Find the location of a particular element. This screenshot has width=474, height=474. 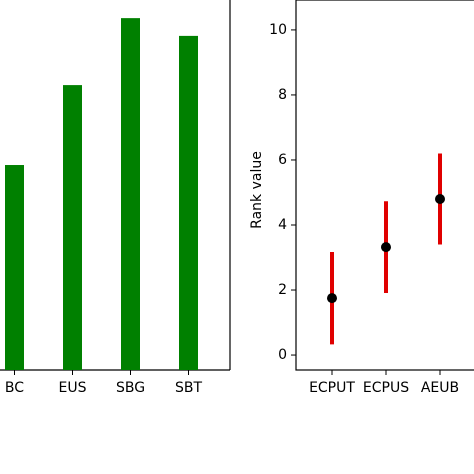

x-tick-label: ECPUT is located at coordinates (332, 388).